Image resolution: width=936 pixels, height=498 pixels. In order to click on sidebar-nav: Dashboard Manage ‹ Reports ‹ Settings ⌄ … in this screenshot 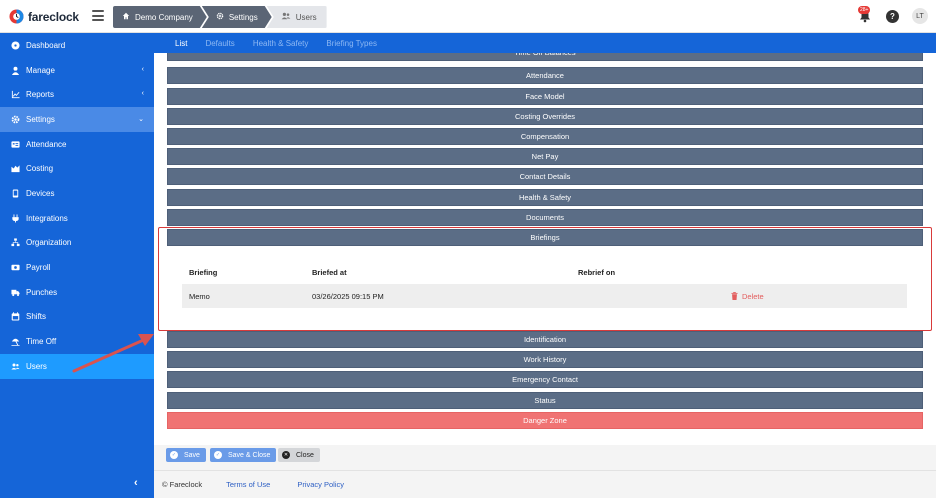, I will do `click(77, 206)`.